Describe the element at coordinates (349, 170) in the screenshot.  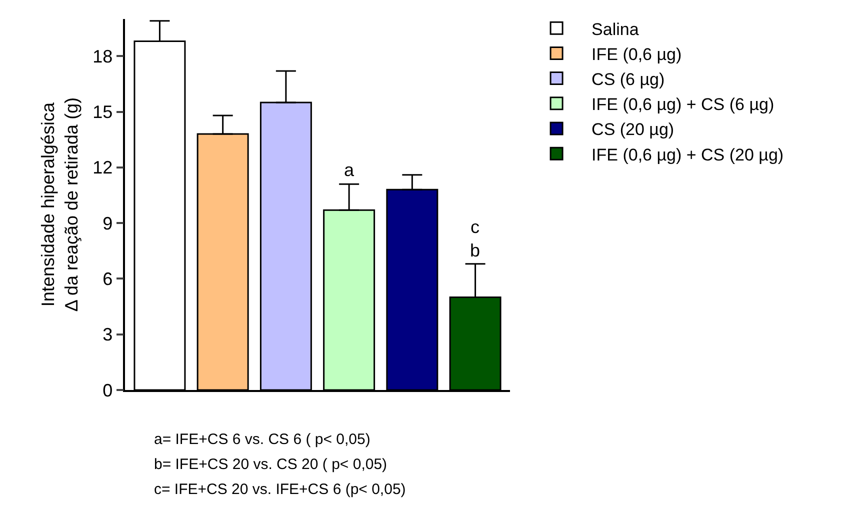
I see `data-label: a` at that location.